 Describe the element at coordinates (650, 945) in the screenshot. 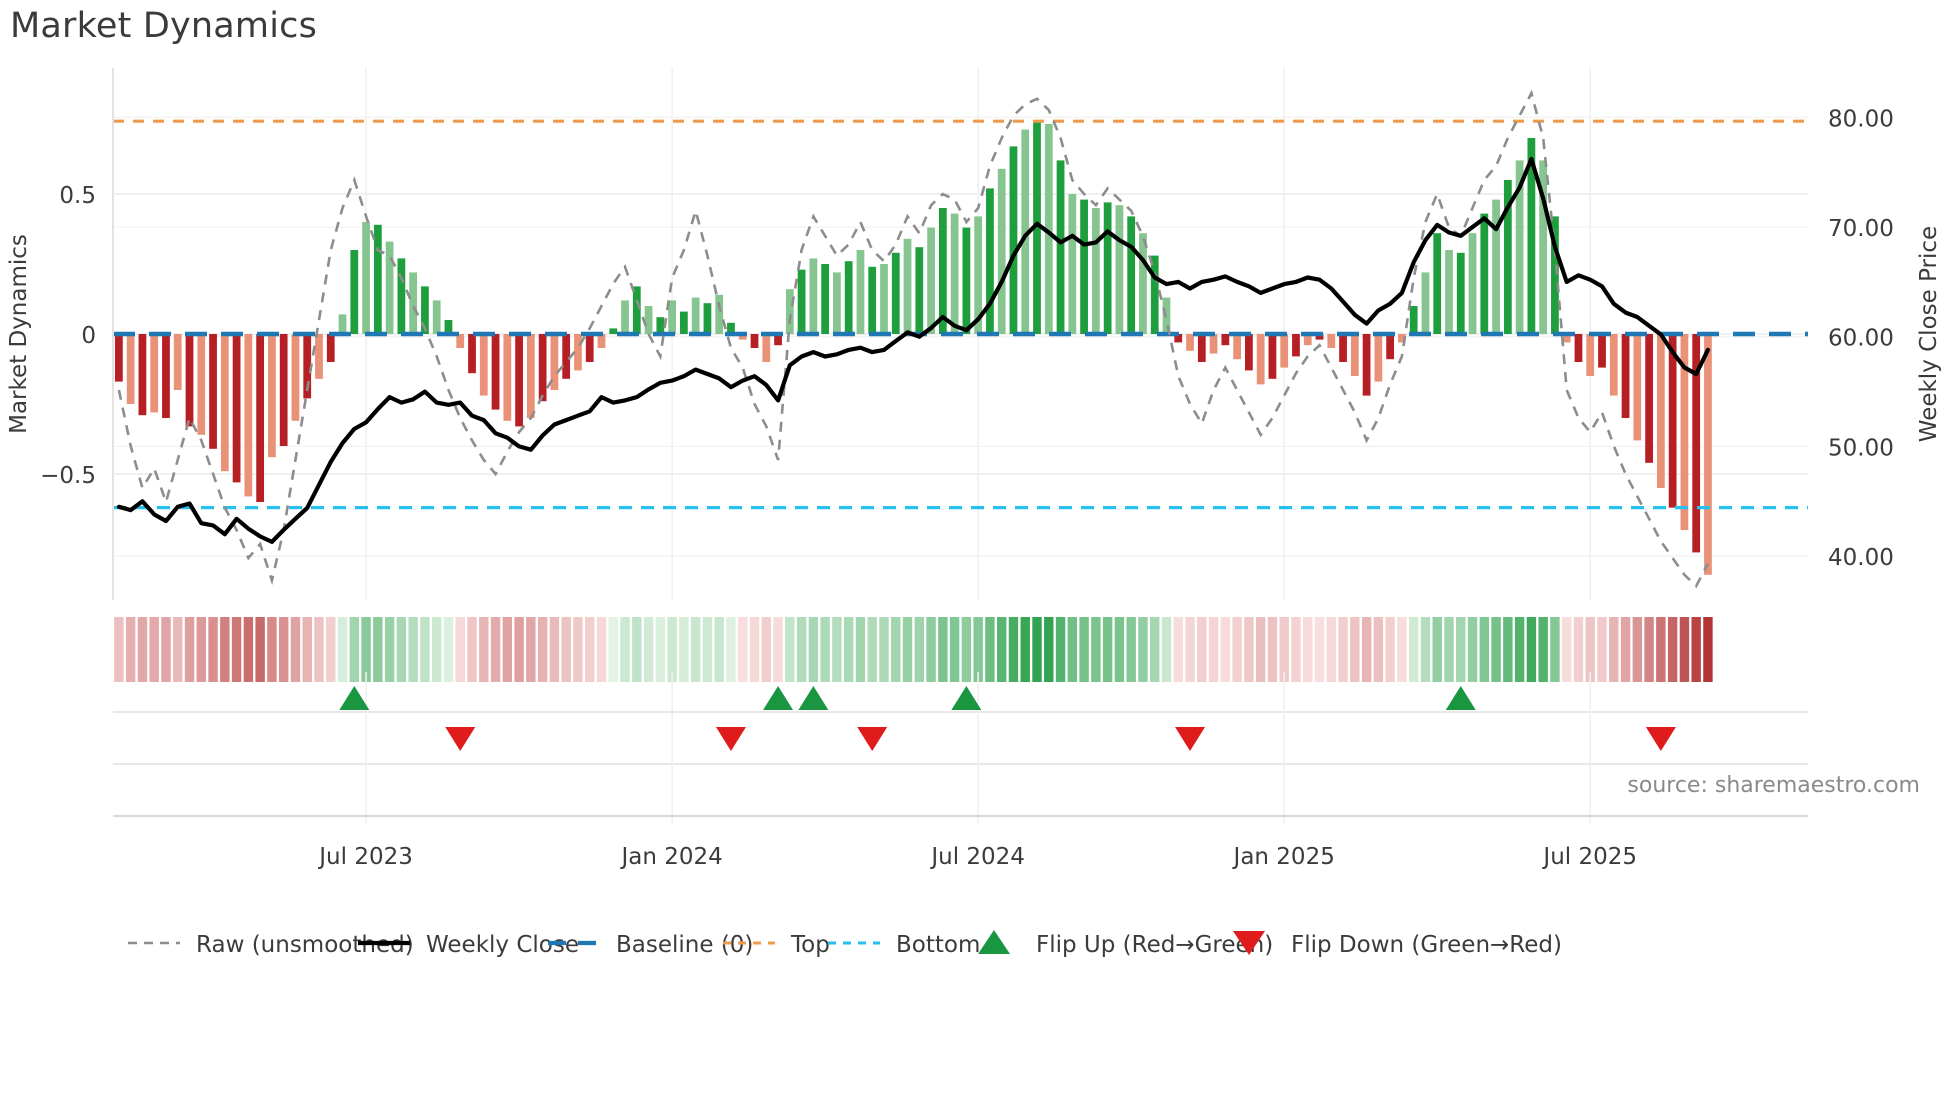

I see `legend-item-baseline: Baseline (0)` at that location.